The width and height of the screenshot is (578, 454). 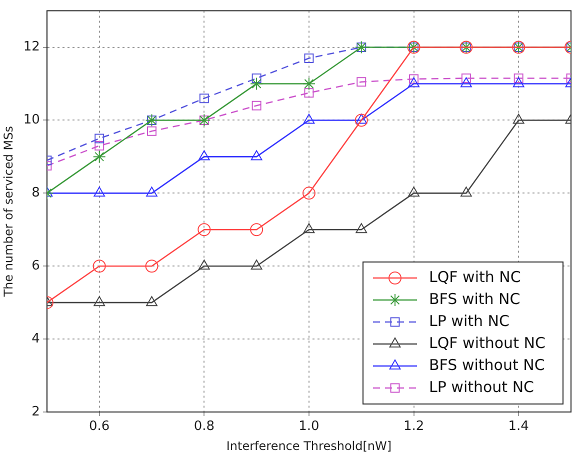 I want to click on y-tick-label: 4, so click(x=36, y=338).